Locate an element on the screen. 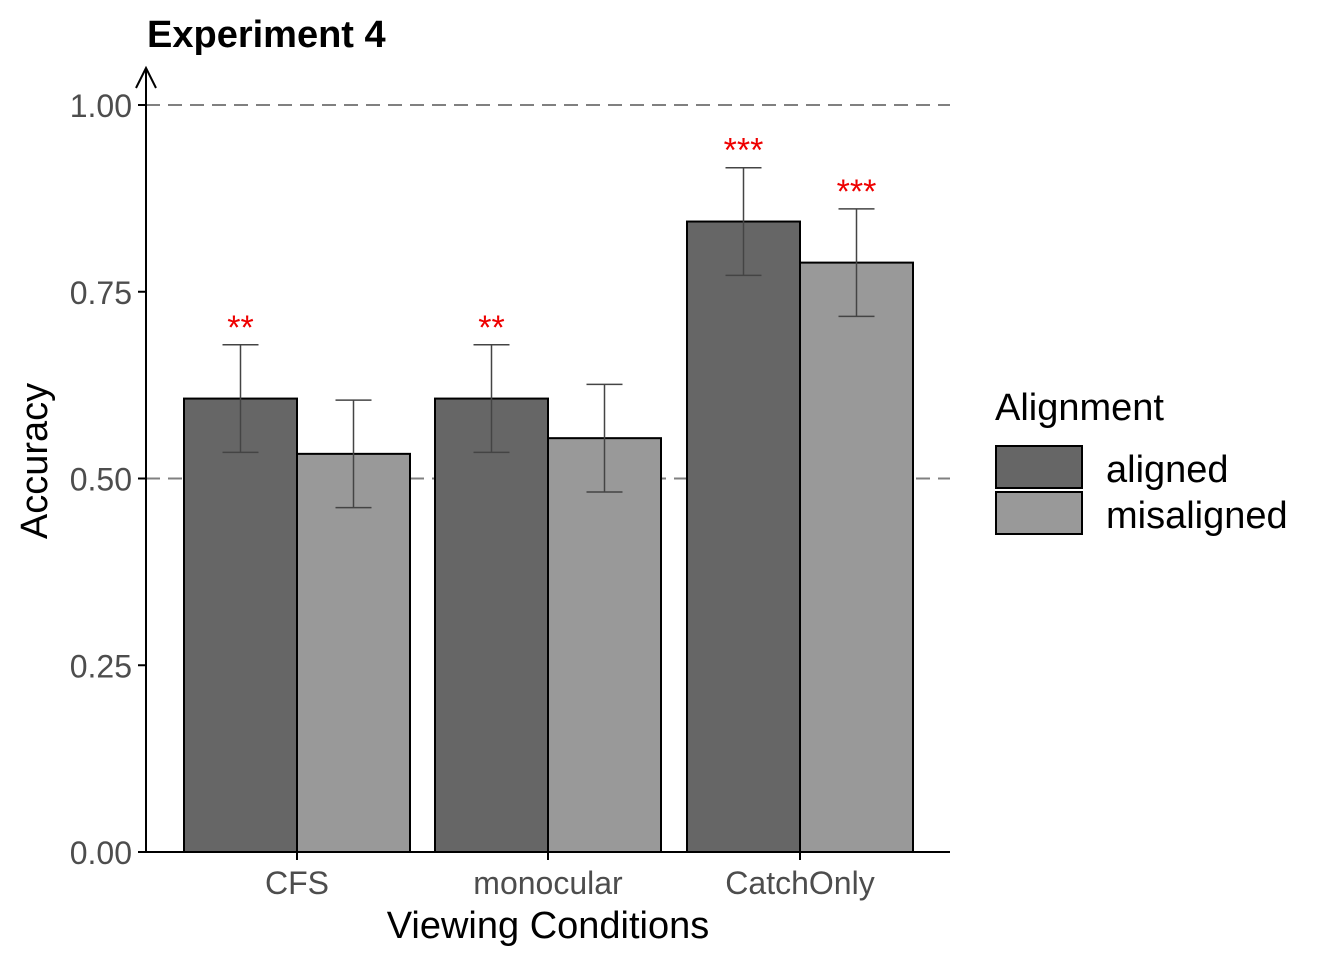 The width and height of the screenshot is (1344, 960). x-ticks: CFS monocular CatchOnly is located at coordinates (570, 876).